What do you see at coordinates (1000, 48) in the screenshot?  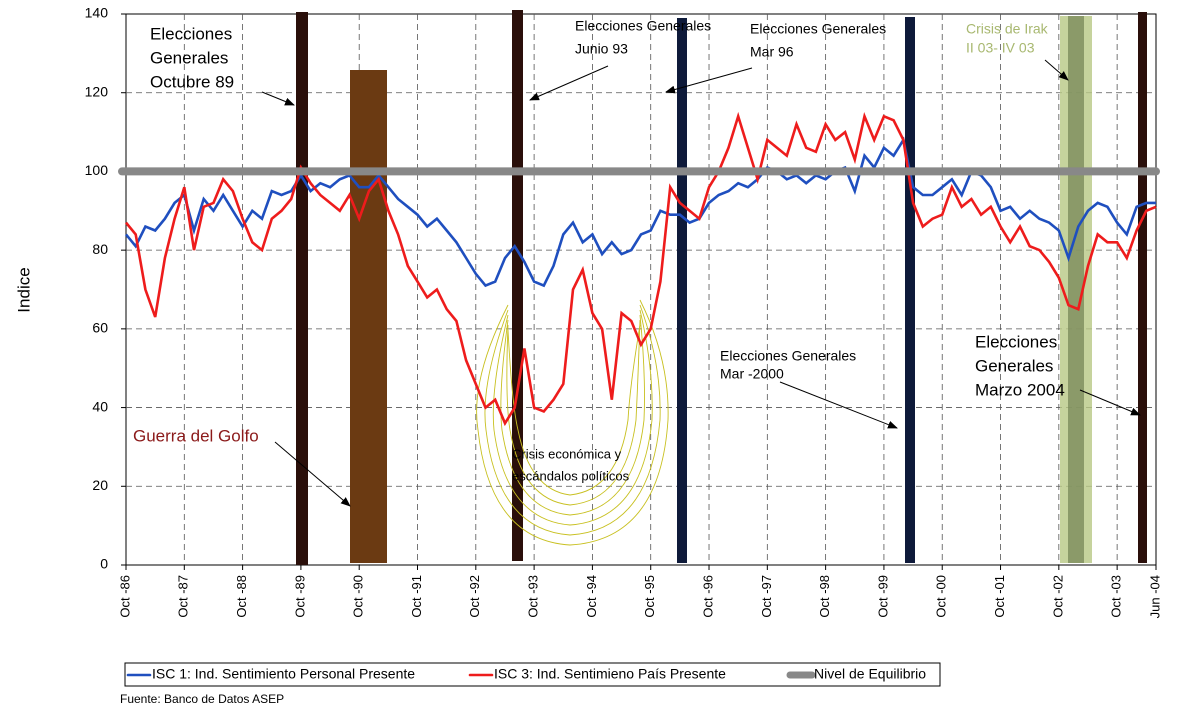 I see `annotation: II 03- IV 03` at bounding box center [1000, 48].